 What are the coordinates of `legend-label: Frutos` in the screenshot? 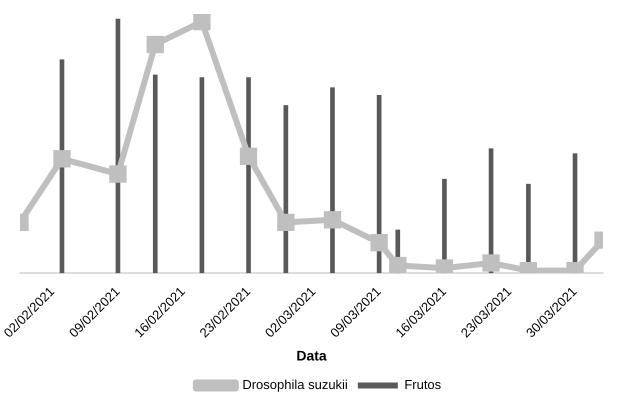 It's located at (423, 384).